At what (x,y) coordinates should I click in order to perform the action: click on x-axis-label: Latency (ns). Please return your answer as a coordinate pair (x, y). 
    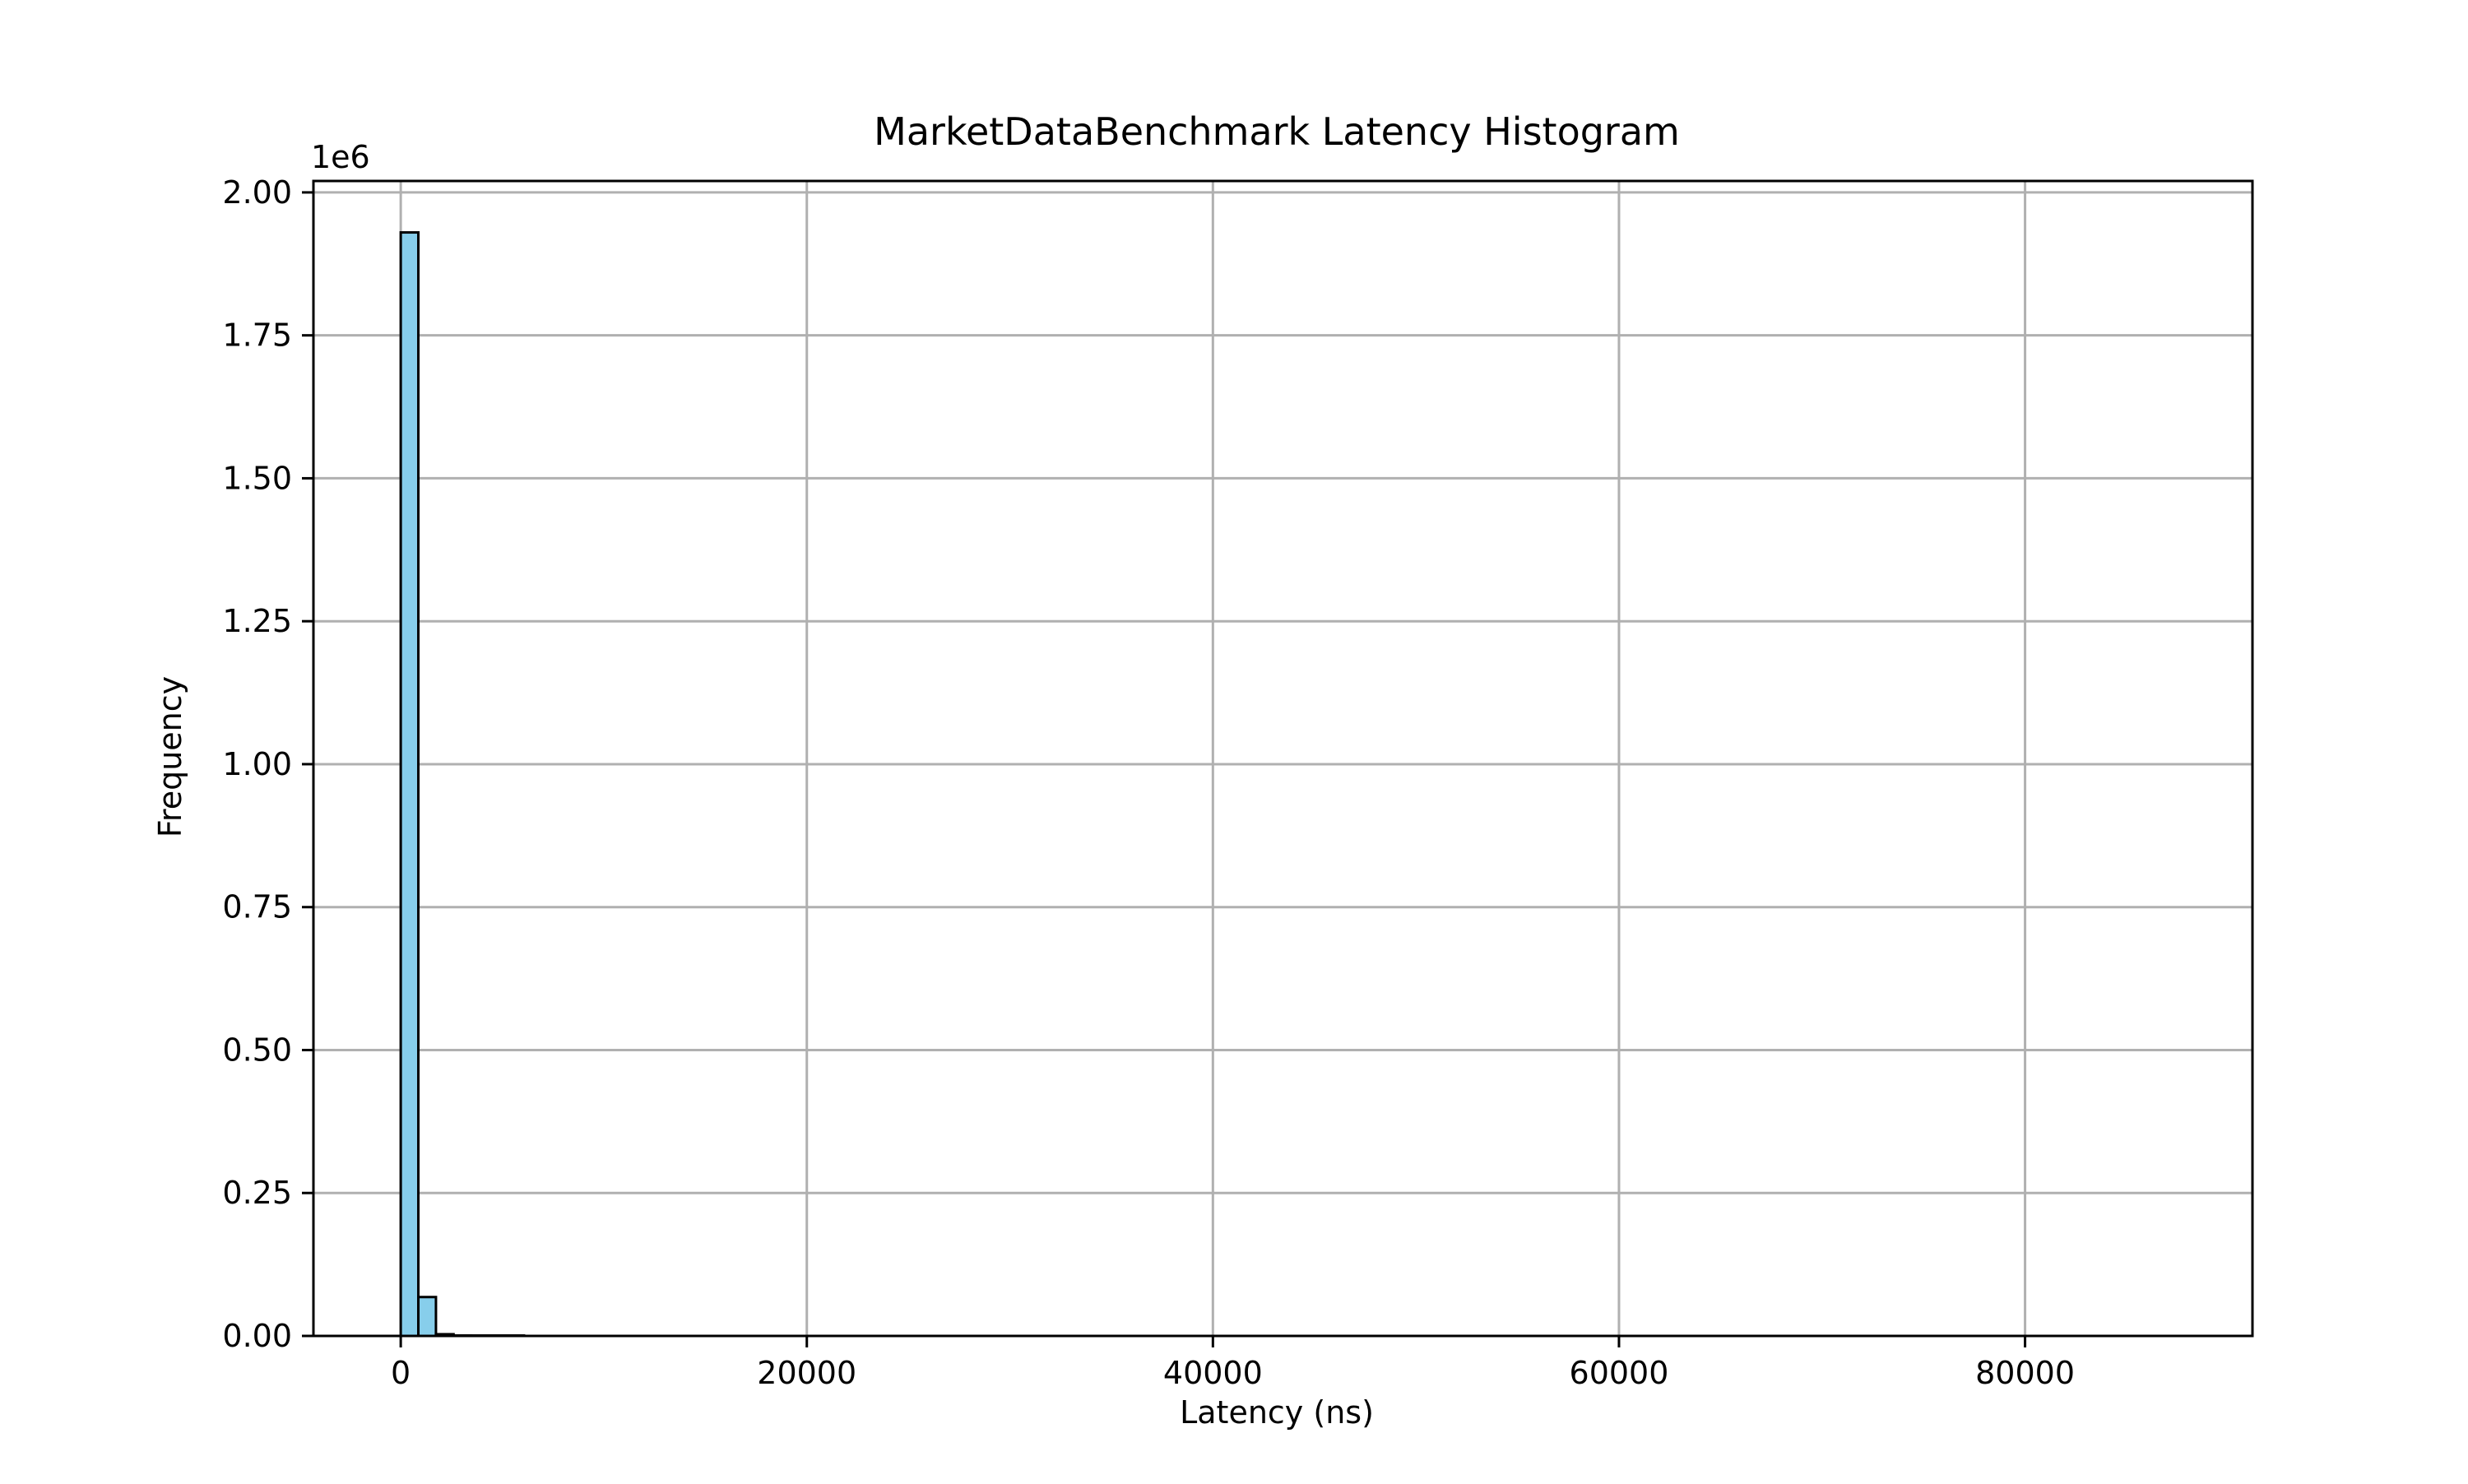
    Looking at the image, I should click on (1277, 1412).